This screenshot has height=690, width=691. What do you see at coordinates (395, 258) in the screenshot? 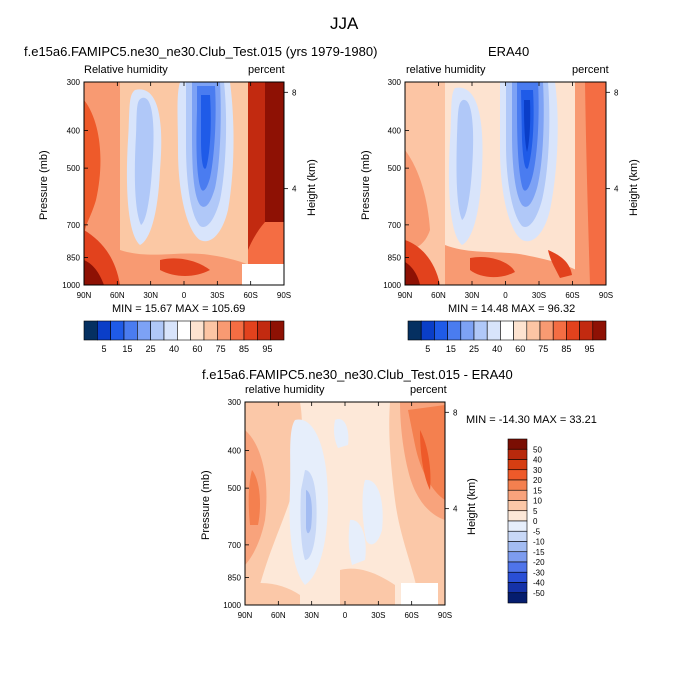
I see `y-tick-label: 850` at bounding box center [395, 258].